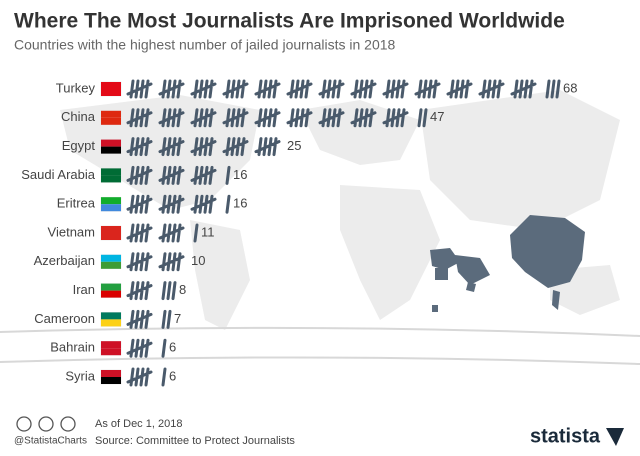 The width and height of the screenshot is (640, 456). I want to click on category-label: Egypt, so click(79, 145).